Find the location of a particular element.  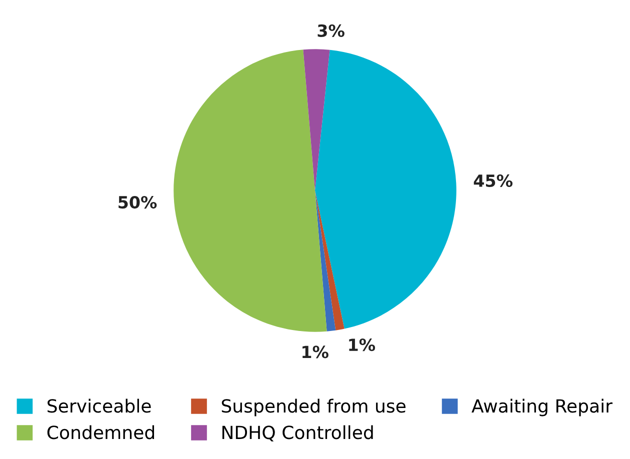

data-label: 3% is located at coordinates (331, 30).